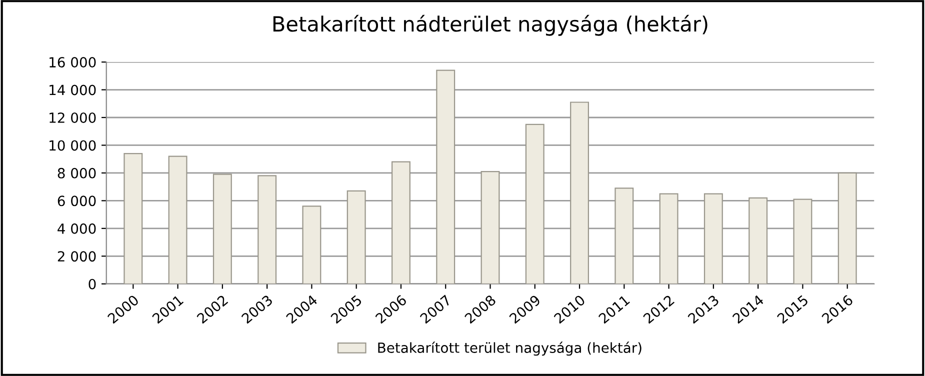 The width and height of the screenshot is (925, 376). What do you see at coordinates (77, 228) in the screenshot?
I see `y-tick-label: 4 000` at bounding box center [77, 228].